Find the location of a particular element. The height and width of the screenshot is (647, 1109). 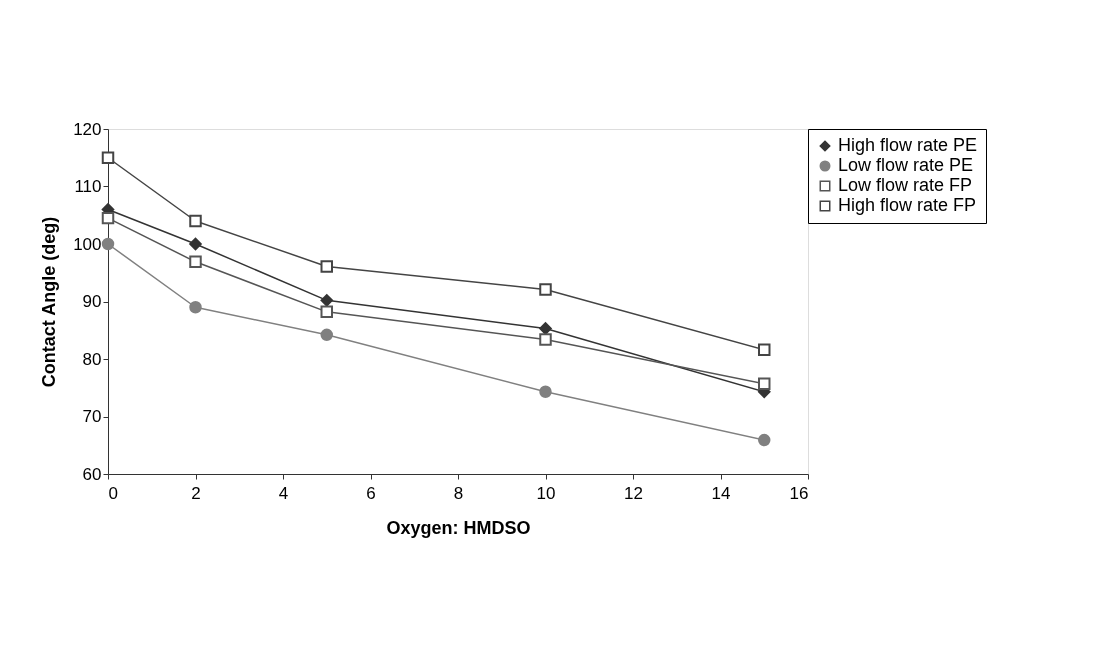

x-tick-label: 10 is located at coordinates (546, 493).